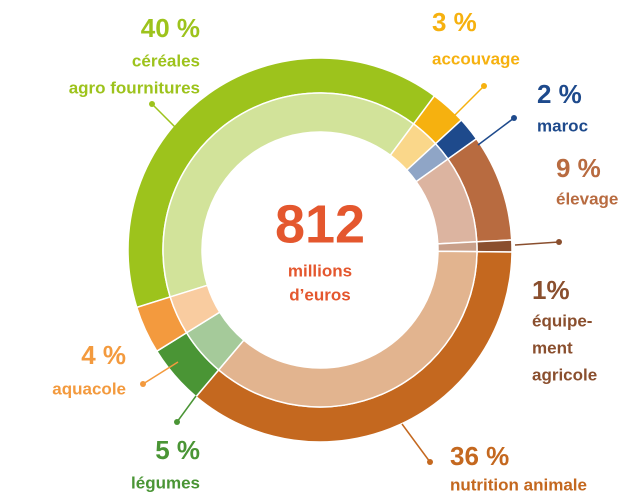  I want to click on category-label: maroc, so click(562, 125).